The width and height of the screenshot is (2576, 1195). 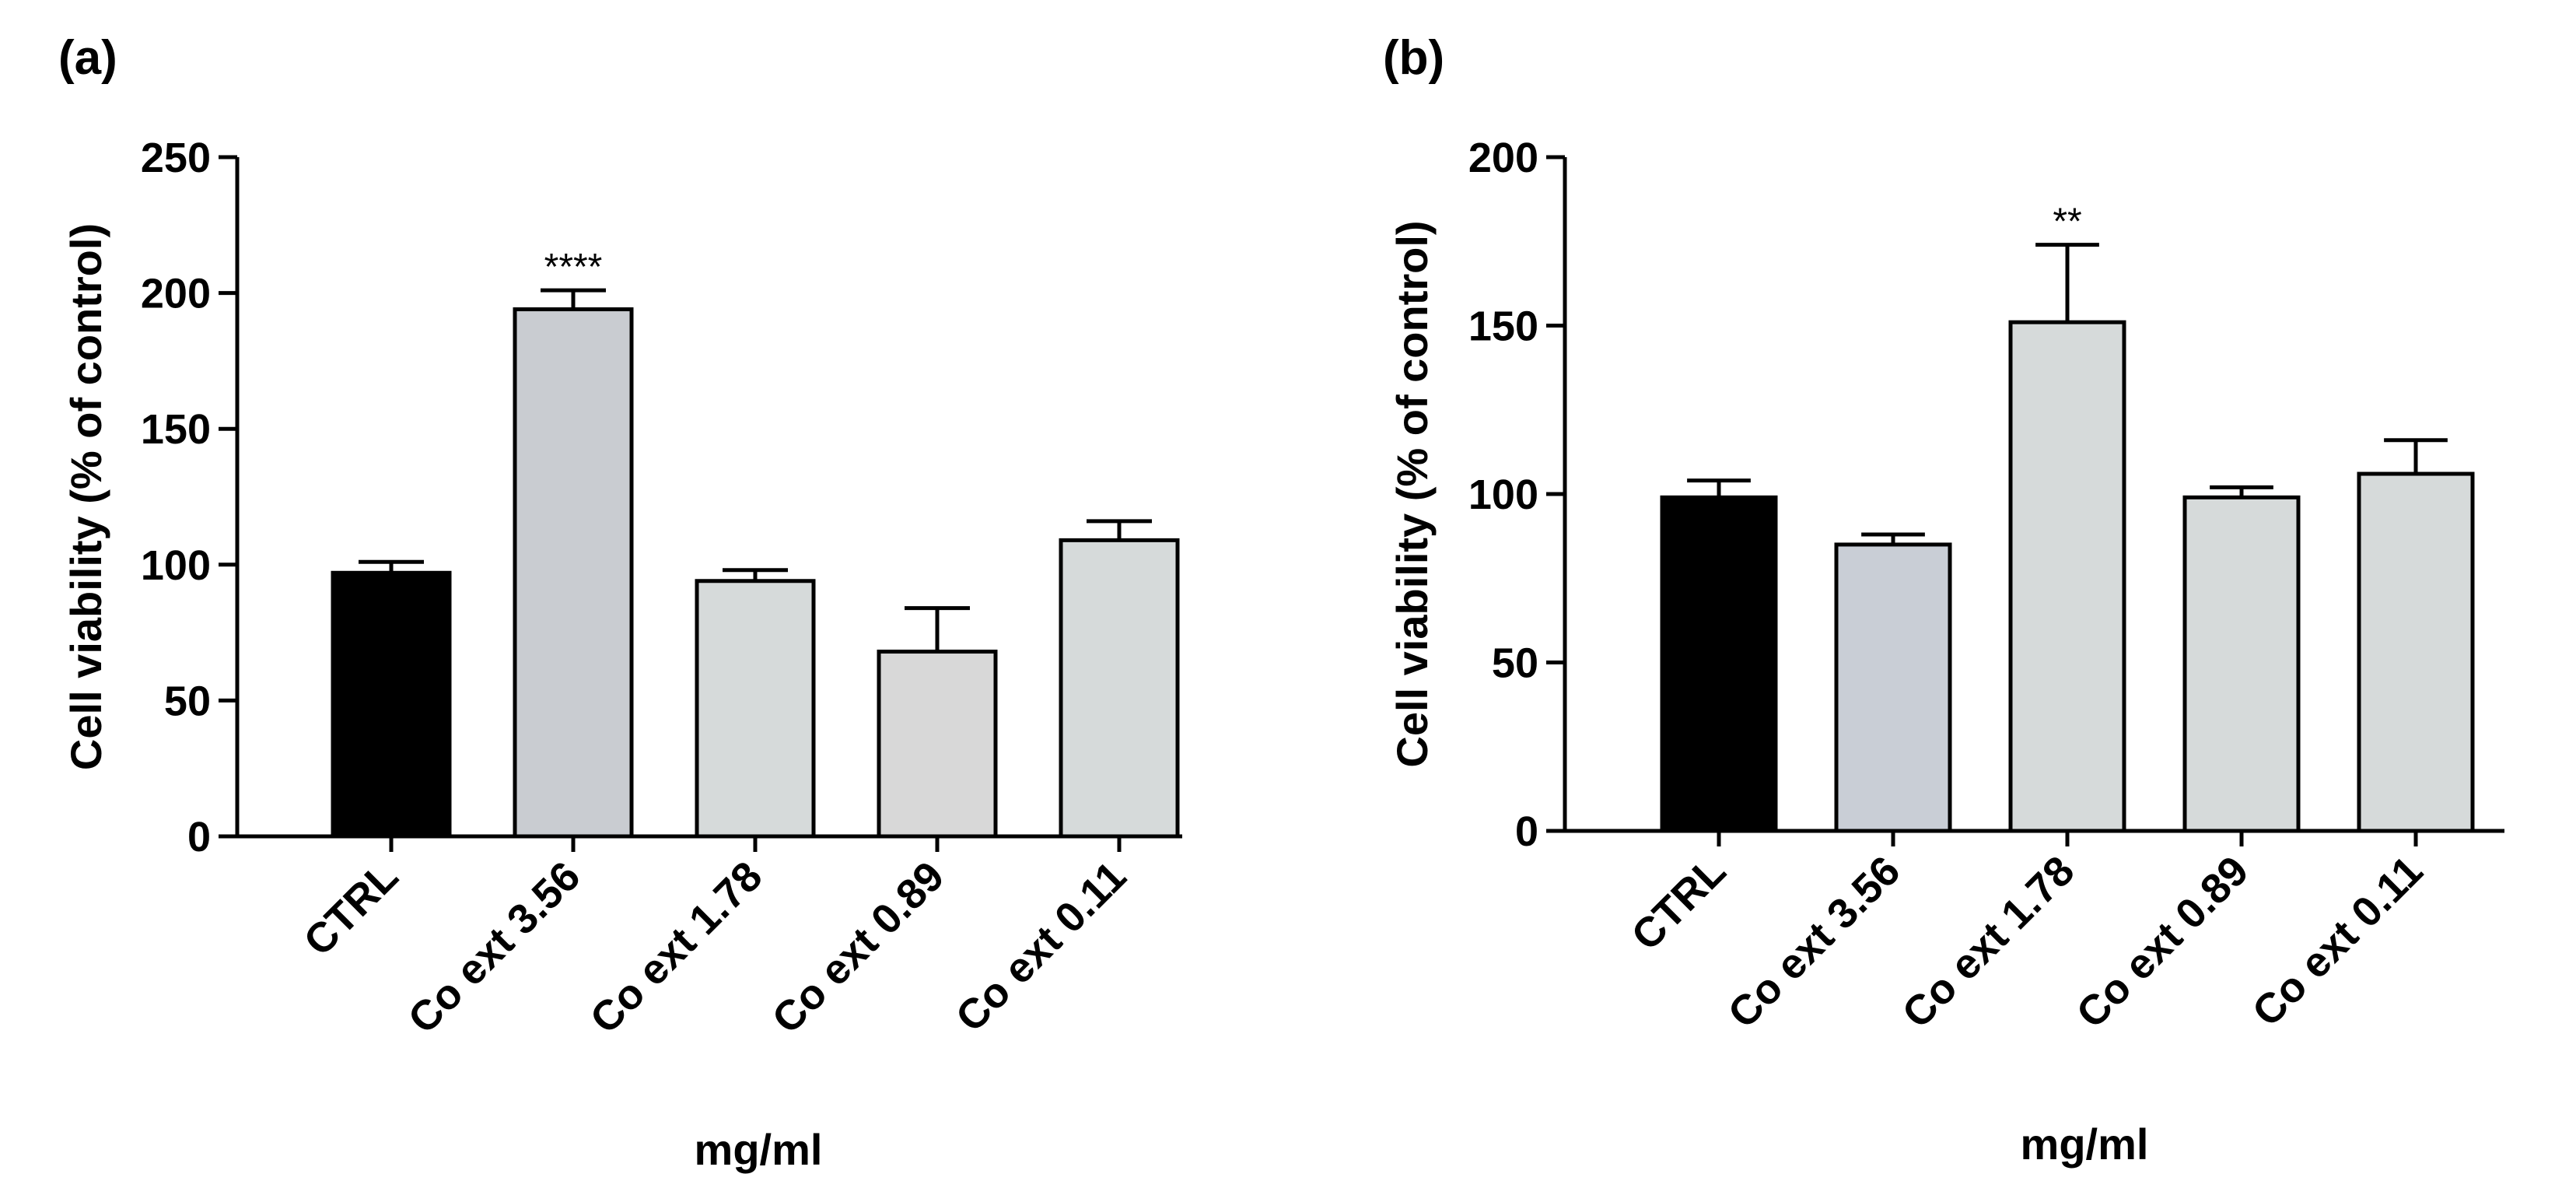 What do you see at coordinates (1413, 58) in the screenshot?
I see `panel-label: (b)` at bounding box center [1413, 58].